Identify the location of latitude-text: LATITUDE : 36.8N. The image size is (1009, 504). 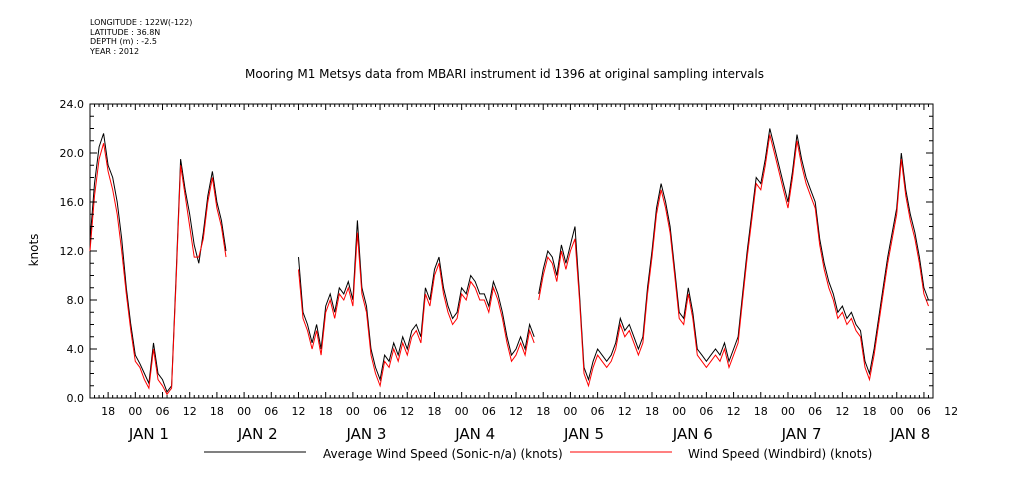
(125, 32).